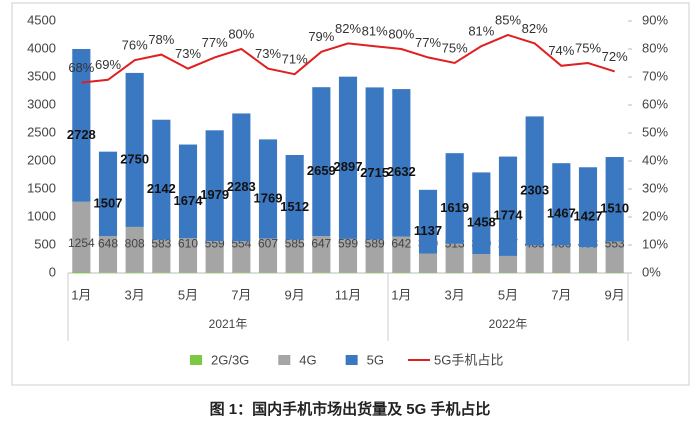  I want to click on data-label: 808, so click(135, 243).